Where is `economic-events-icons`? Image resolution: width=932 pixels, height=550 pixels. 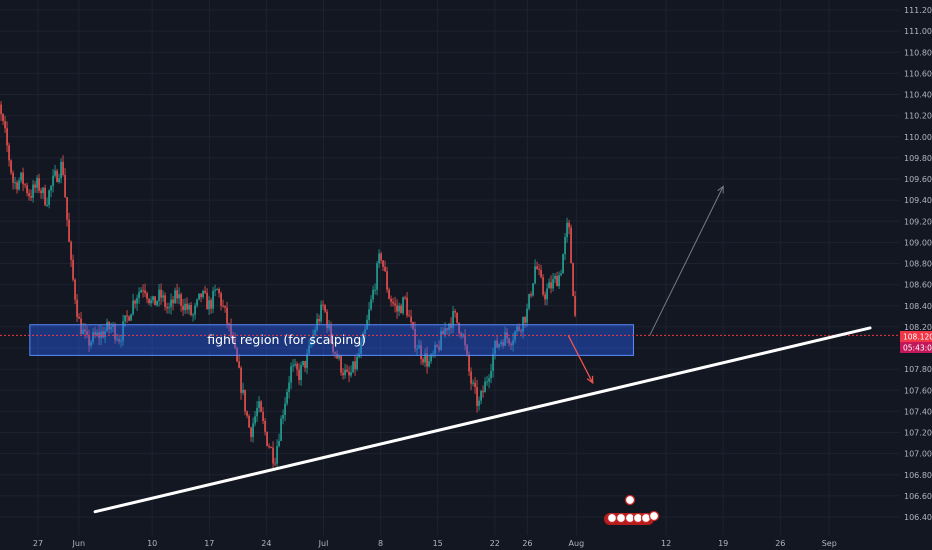
economic-events-icons is located at coordinates (632, 510).